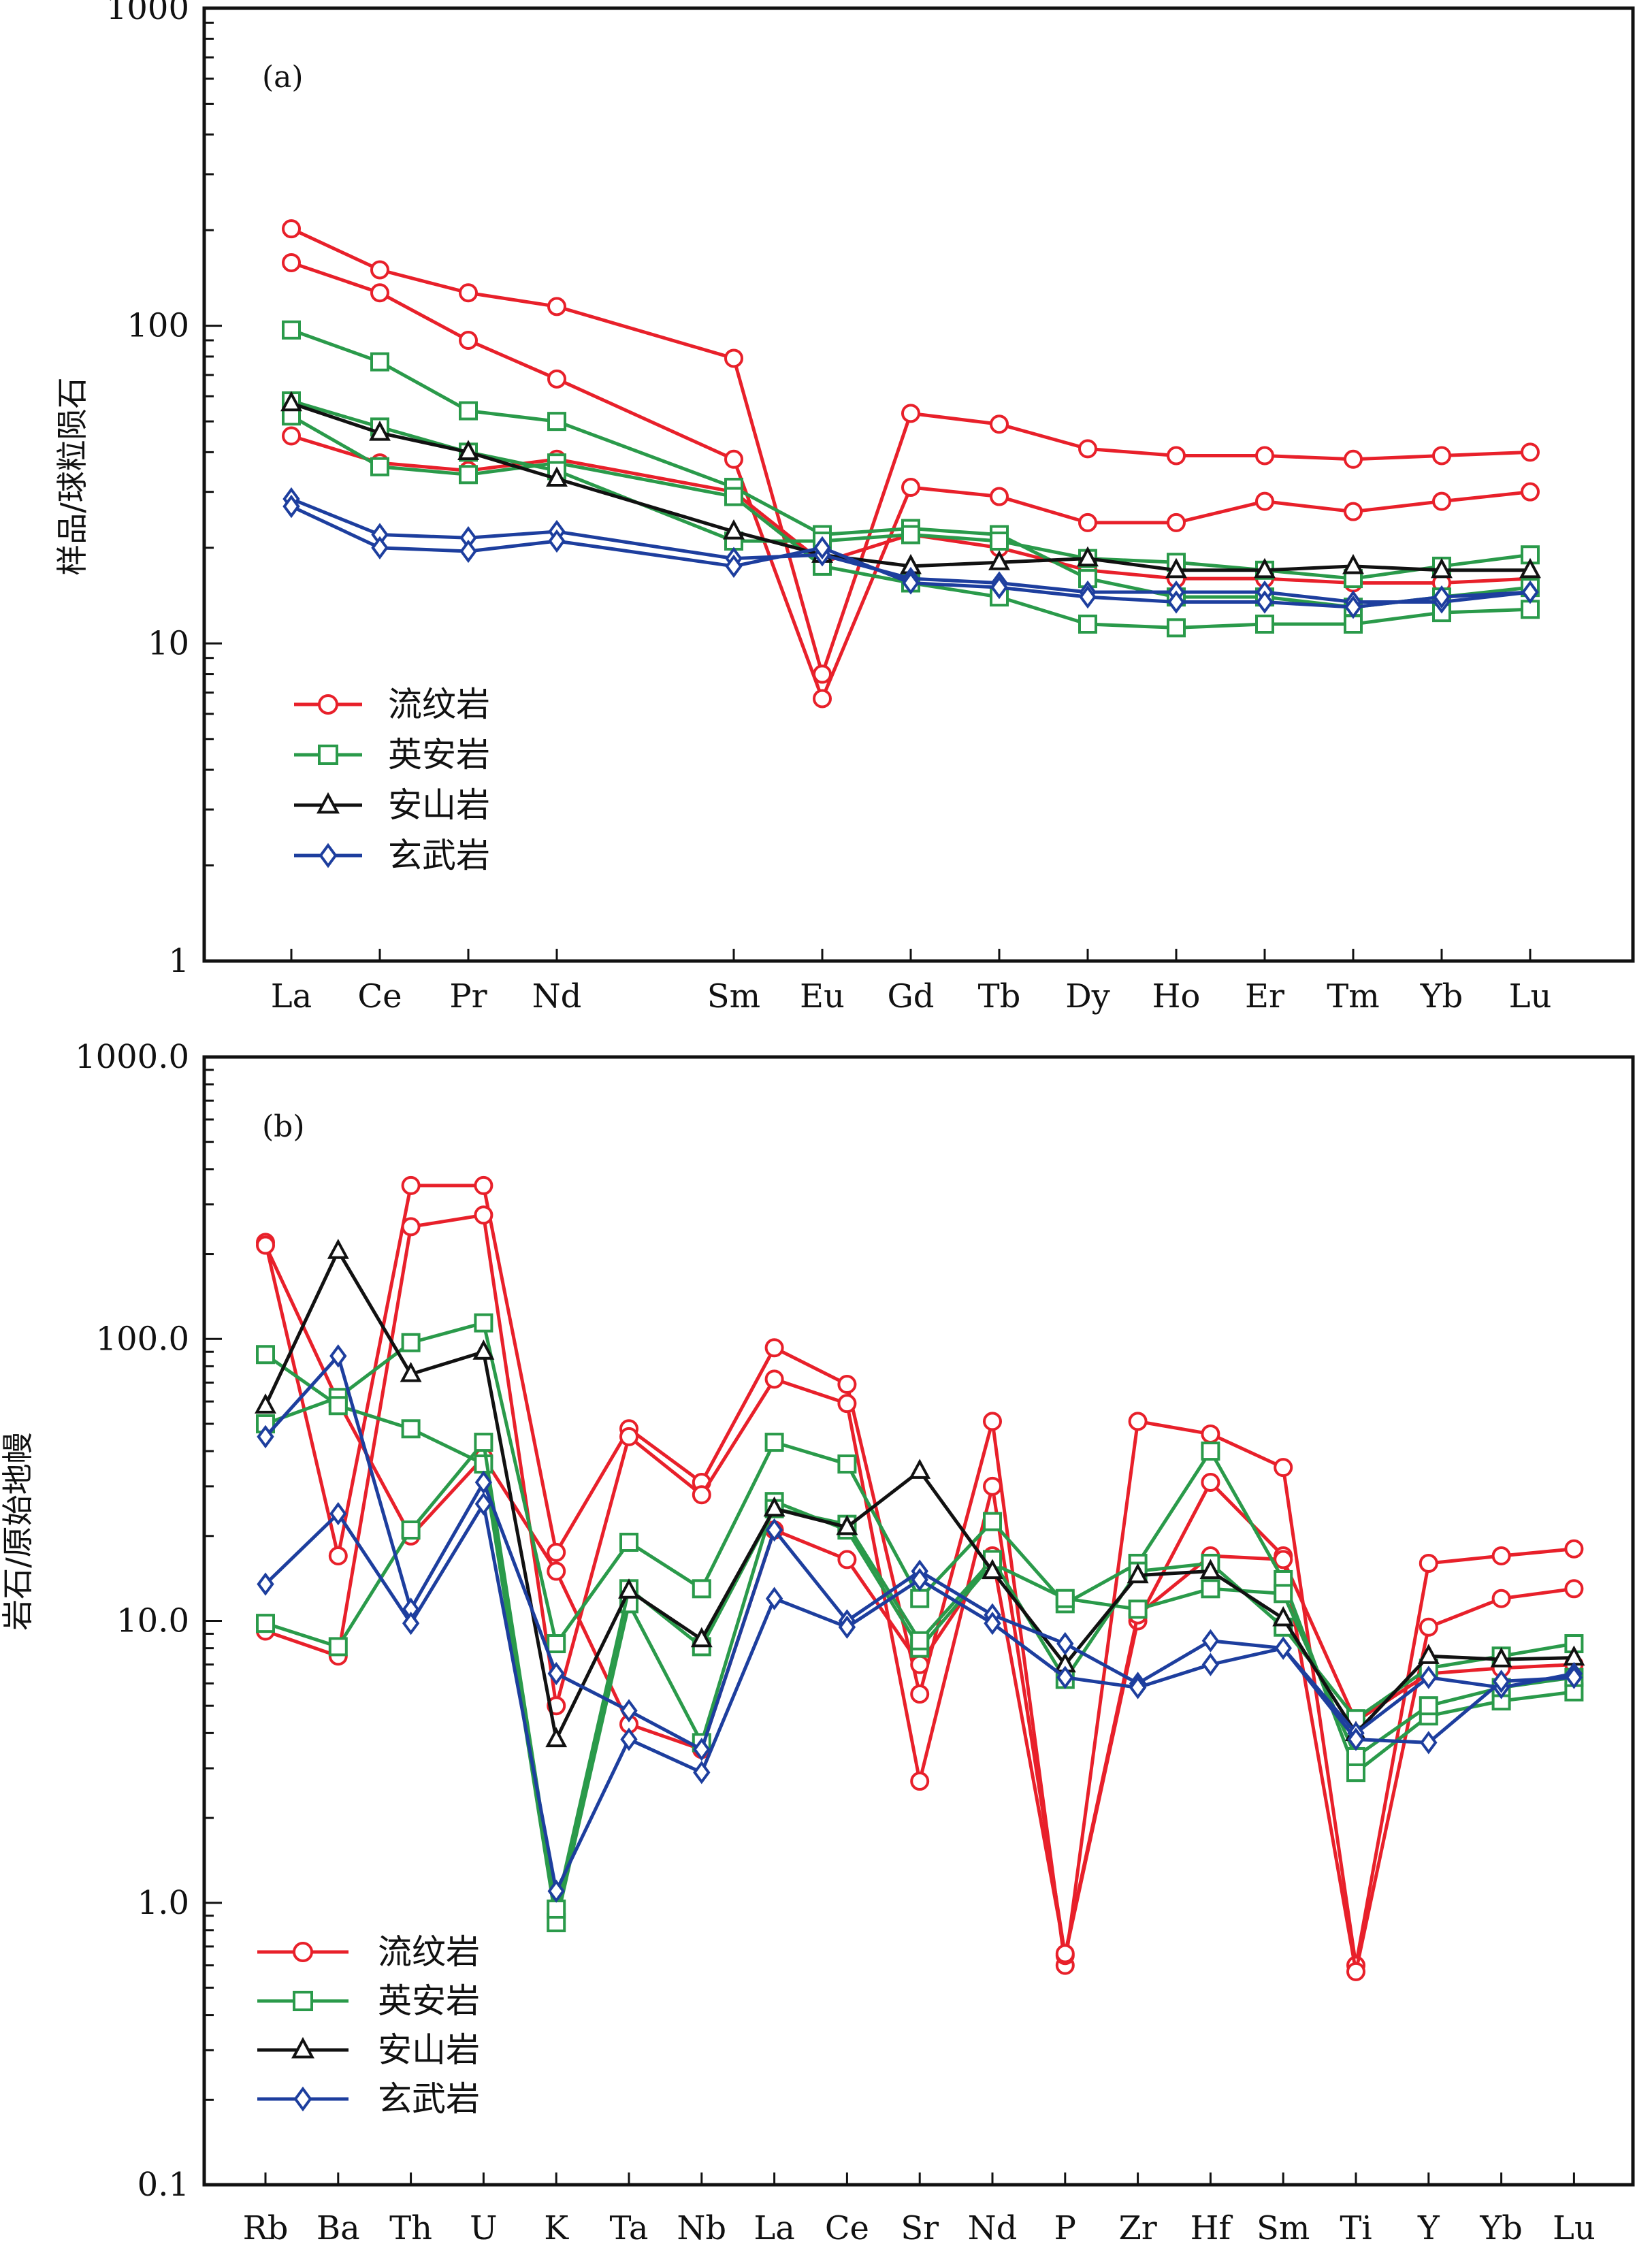 The height and width of the screenshot is (2246, 1652). I want to click on chart-a-x-tick-label: Pr, so click(468, 996).